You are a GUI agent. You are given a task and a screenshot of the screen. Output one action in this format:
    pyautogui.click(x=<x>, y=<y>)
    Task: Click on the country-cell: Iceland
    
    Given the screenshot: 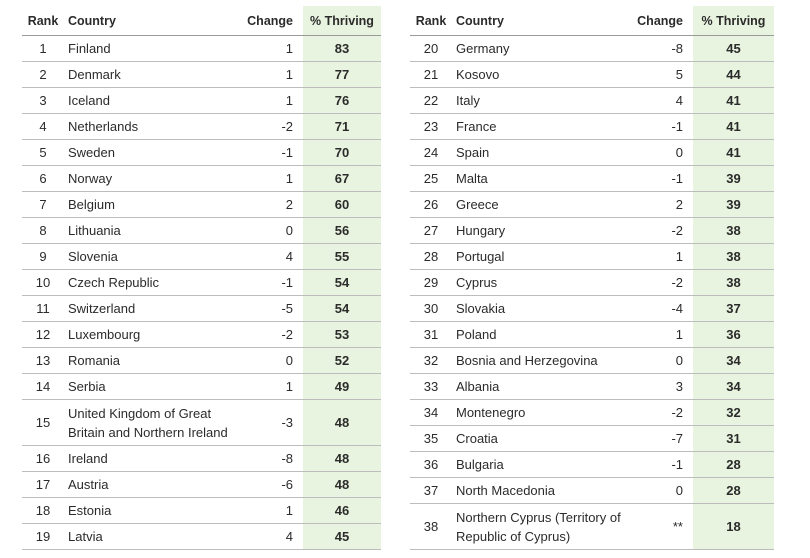 What is the action you would take?
    pyautogui.click(x=154, y=100)
    